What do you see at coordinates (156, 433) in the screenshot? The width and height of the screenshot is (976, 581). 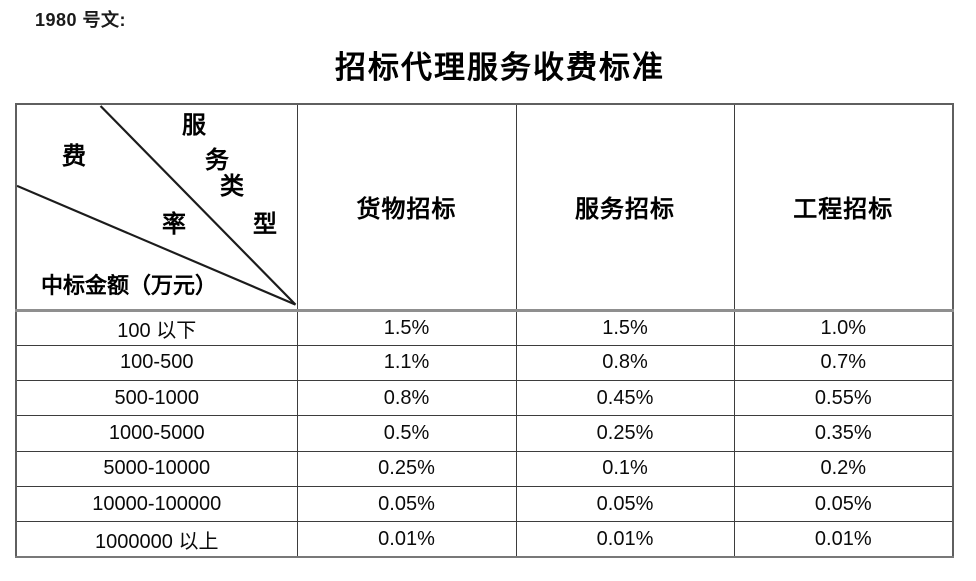 I see `row-label-amount-range: 1000-5000` at bounding box center [156, 433].